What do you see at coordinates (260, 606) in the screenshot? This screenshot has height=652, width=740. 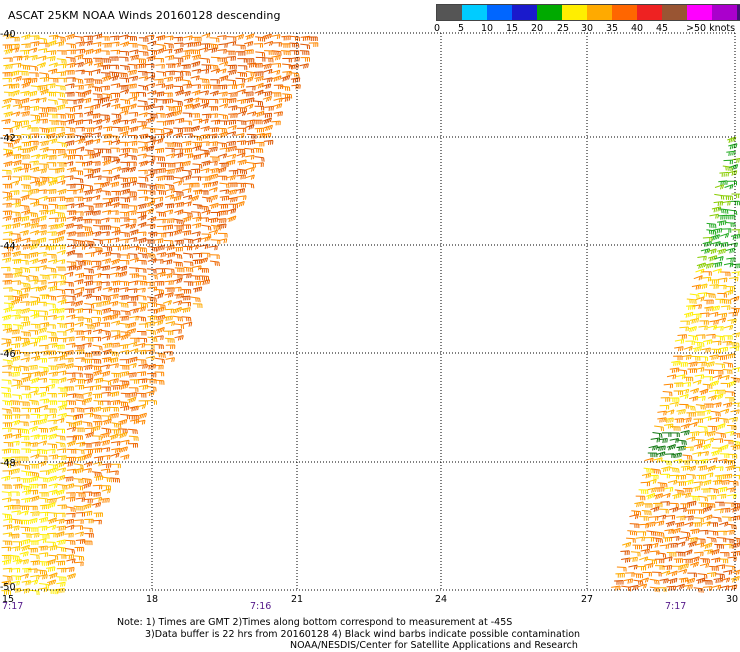 I see `pass-time-middle: 7:16` at bounding box center [260, 606].